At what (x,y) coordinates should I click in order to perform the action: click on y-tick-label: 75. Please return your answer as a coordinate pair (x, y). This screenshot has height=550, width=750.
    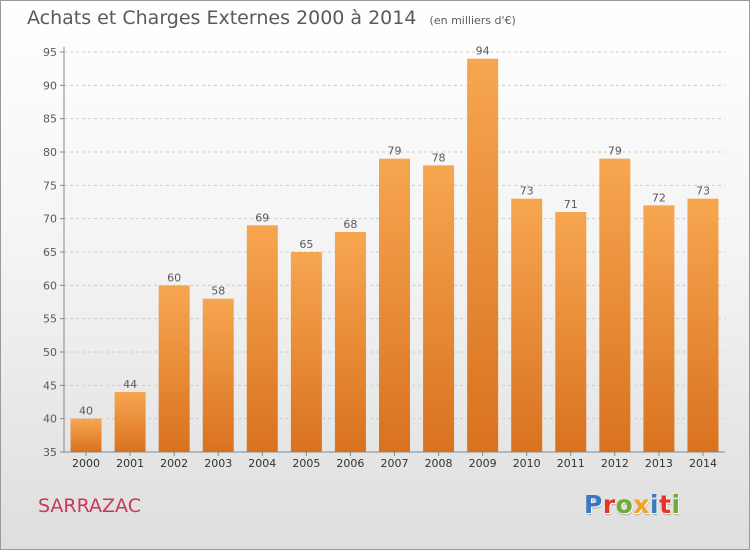
    Looking at the image, I should click on (50, 185).